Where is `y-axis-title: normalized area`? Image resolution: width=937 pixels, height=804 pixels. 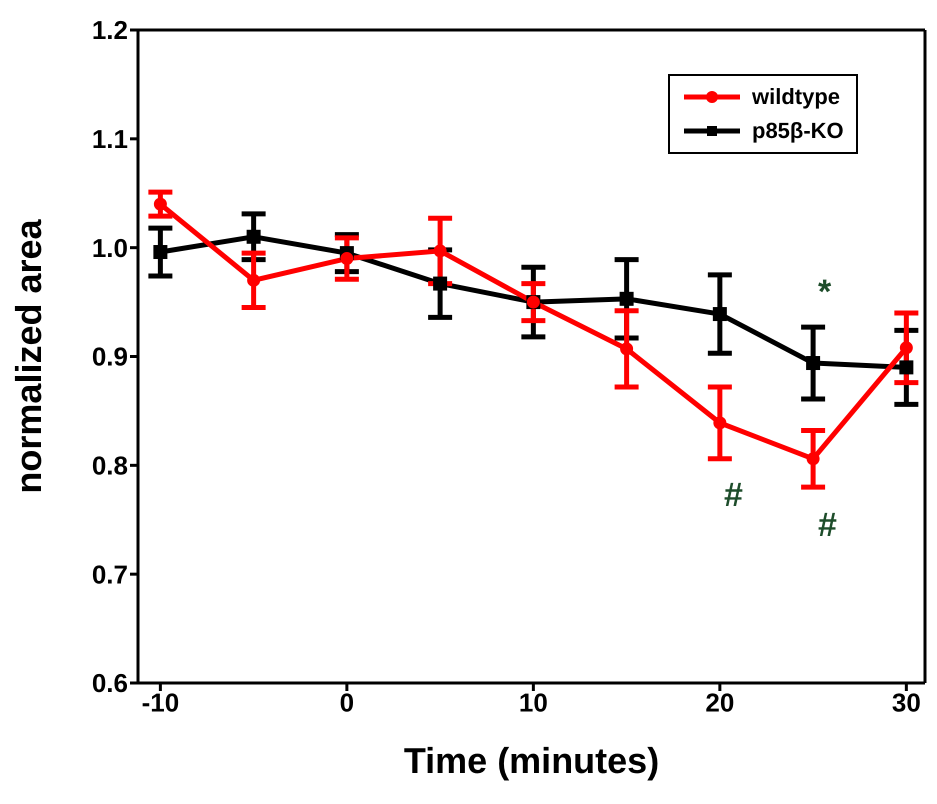
y-axis-title: normalized area is located at coordinates (28, 356).